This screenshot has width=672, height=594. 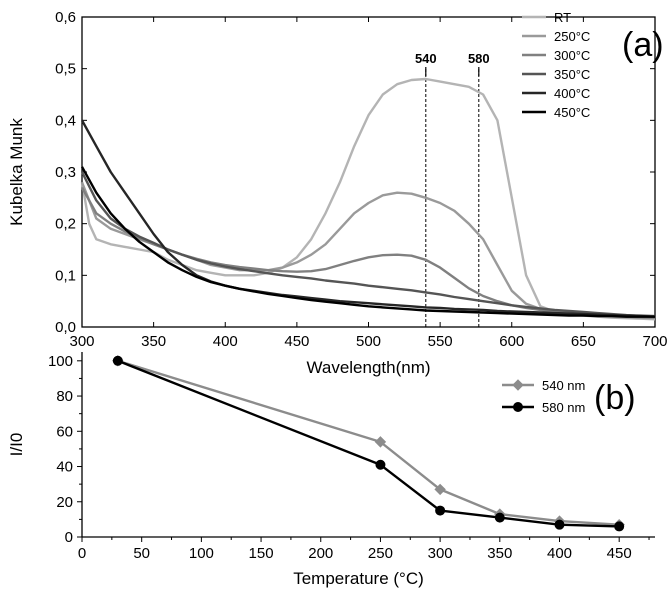 What do you see at coordinates (65, 172) in the screenshot?
I see `y-tick-label-a: 0,3` at bounding box center [65, 172].